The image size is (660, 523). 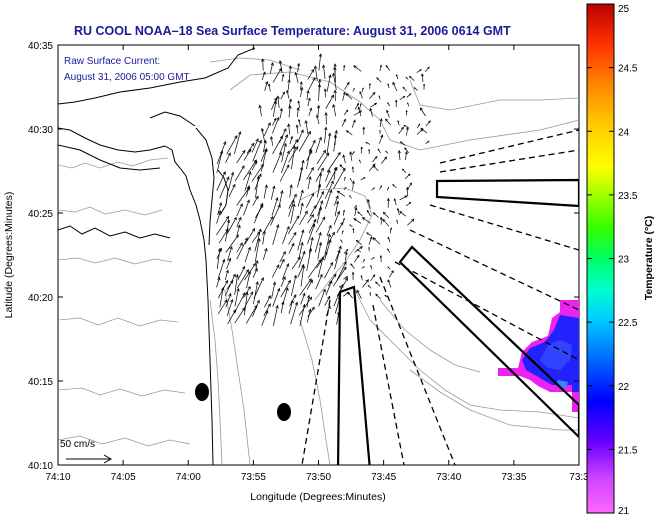 I want to click on x-axis-label: Longitude (Degrees:Minutes), so click(x=317, y=497).